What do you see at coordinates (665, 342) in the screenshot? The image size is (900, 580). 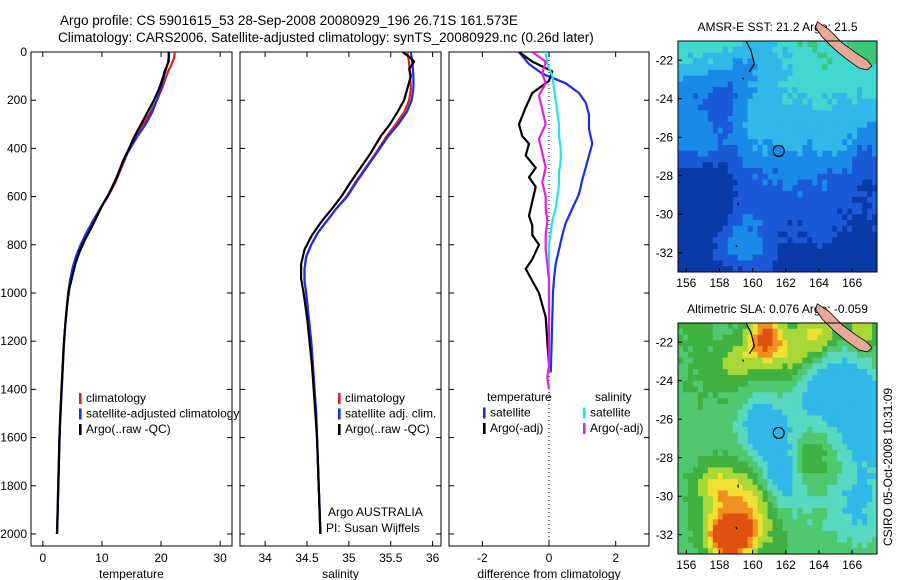 I see `sla_map-ytick-label: -22` at bounding box center [665, 342].